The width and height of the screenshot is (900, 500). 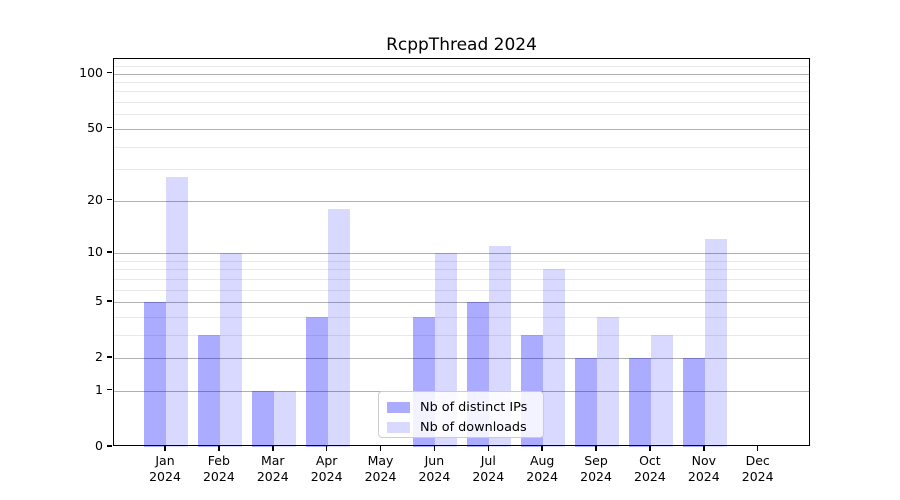 I want to click on x-tick-label-mar: Mar 2024, so click(x=273, y=468).